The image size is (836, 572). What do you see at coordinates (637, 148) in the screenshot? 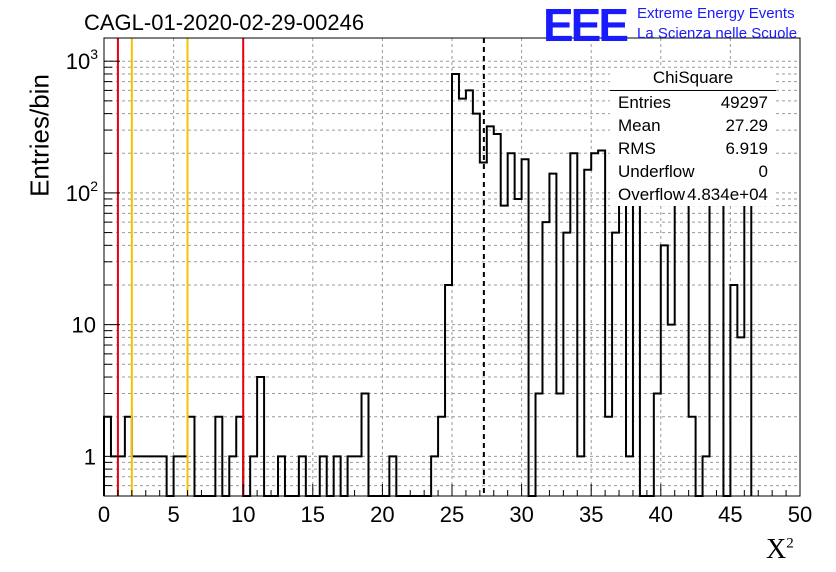
I see `stats-key: RMS` at bounding box center [637, 148].